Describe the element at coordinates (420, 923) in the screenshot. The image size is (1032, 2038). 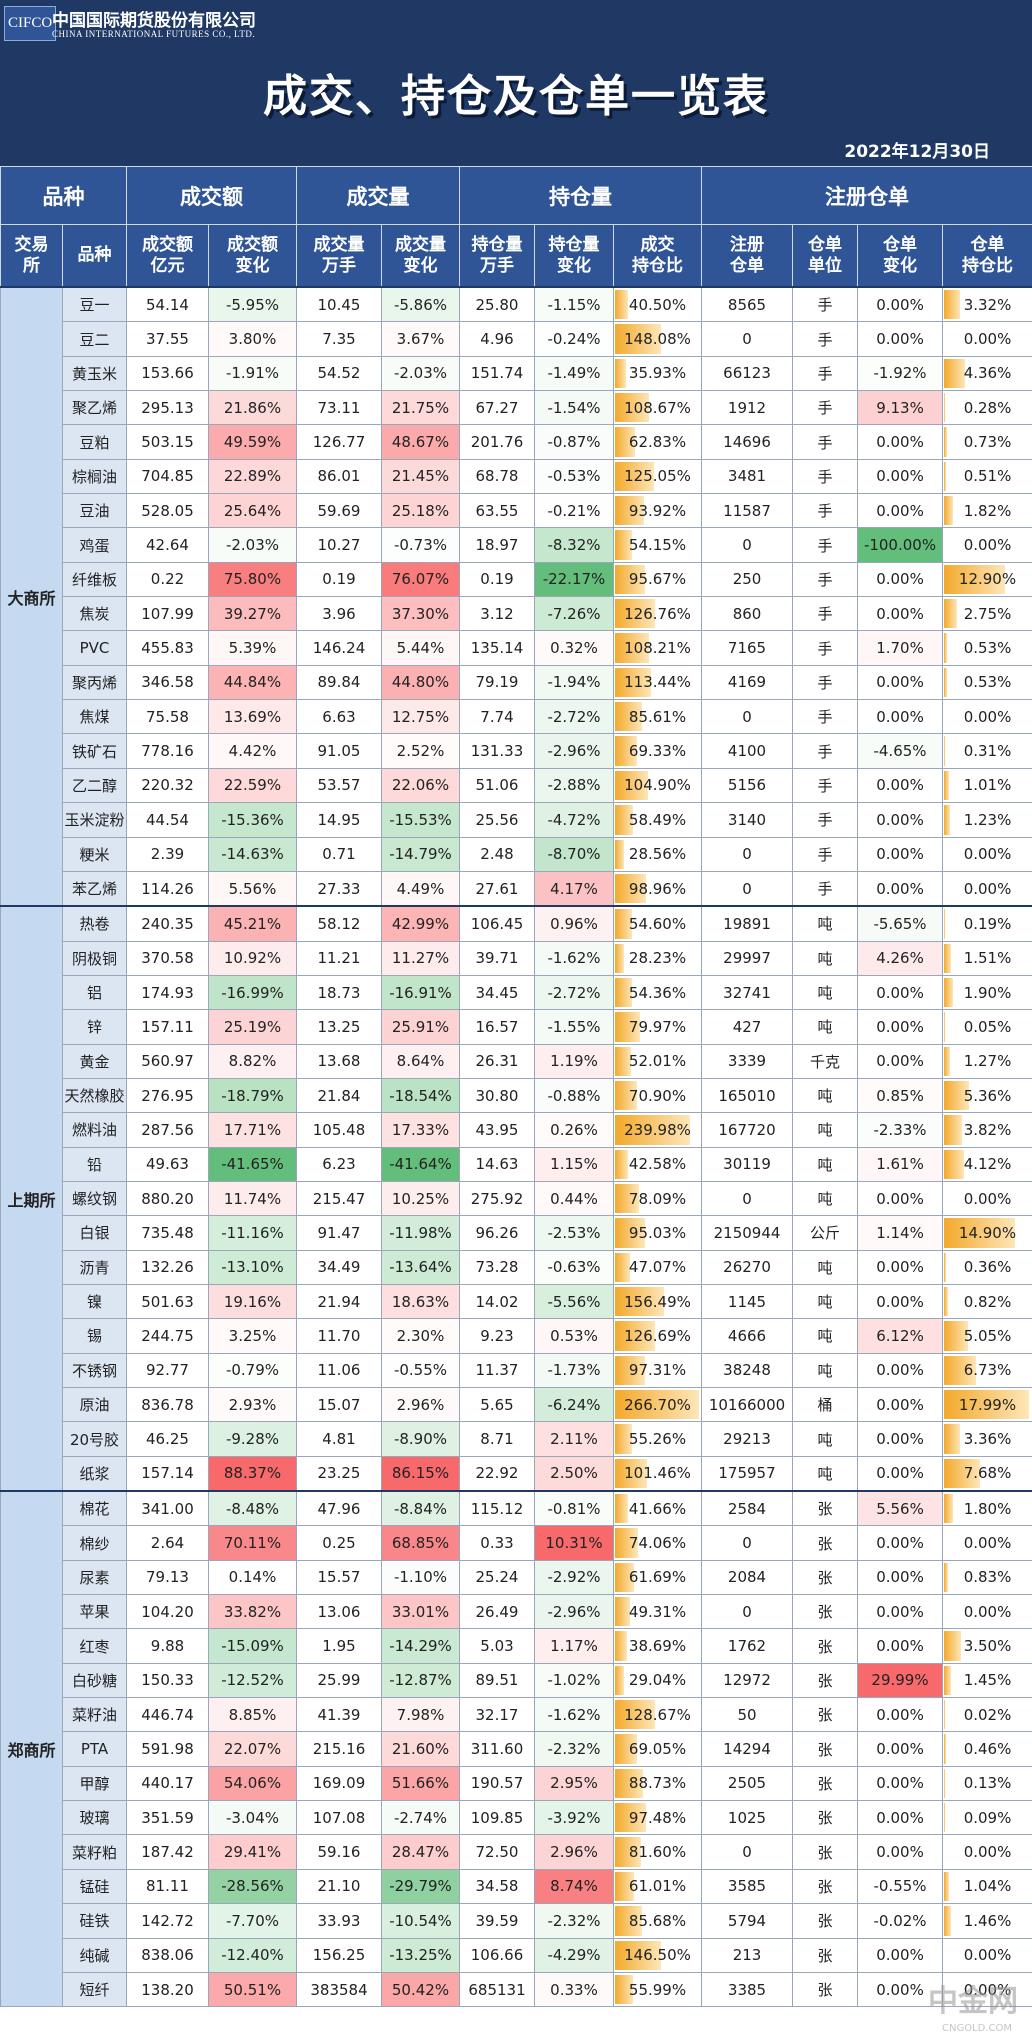
I see `value-cell: 42.99%` at that location.